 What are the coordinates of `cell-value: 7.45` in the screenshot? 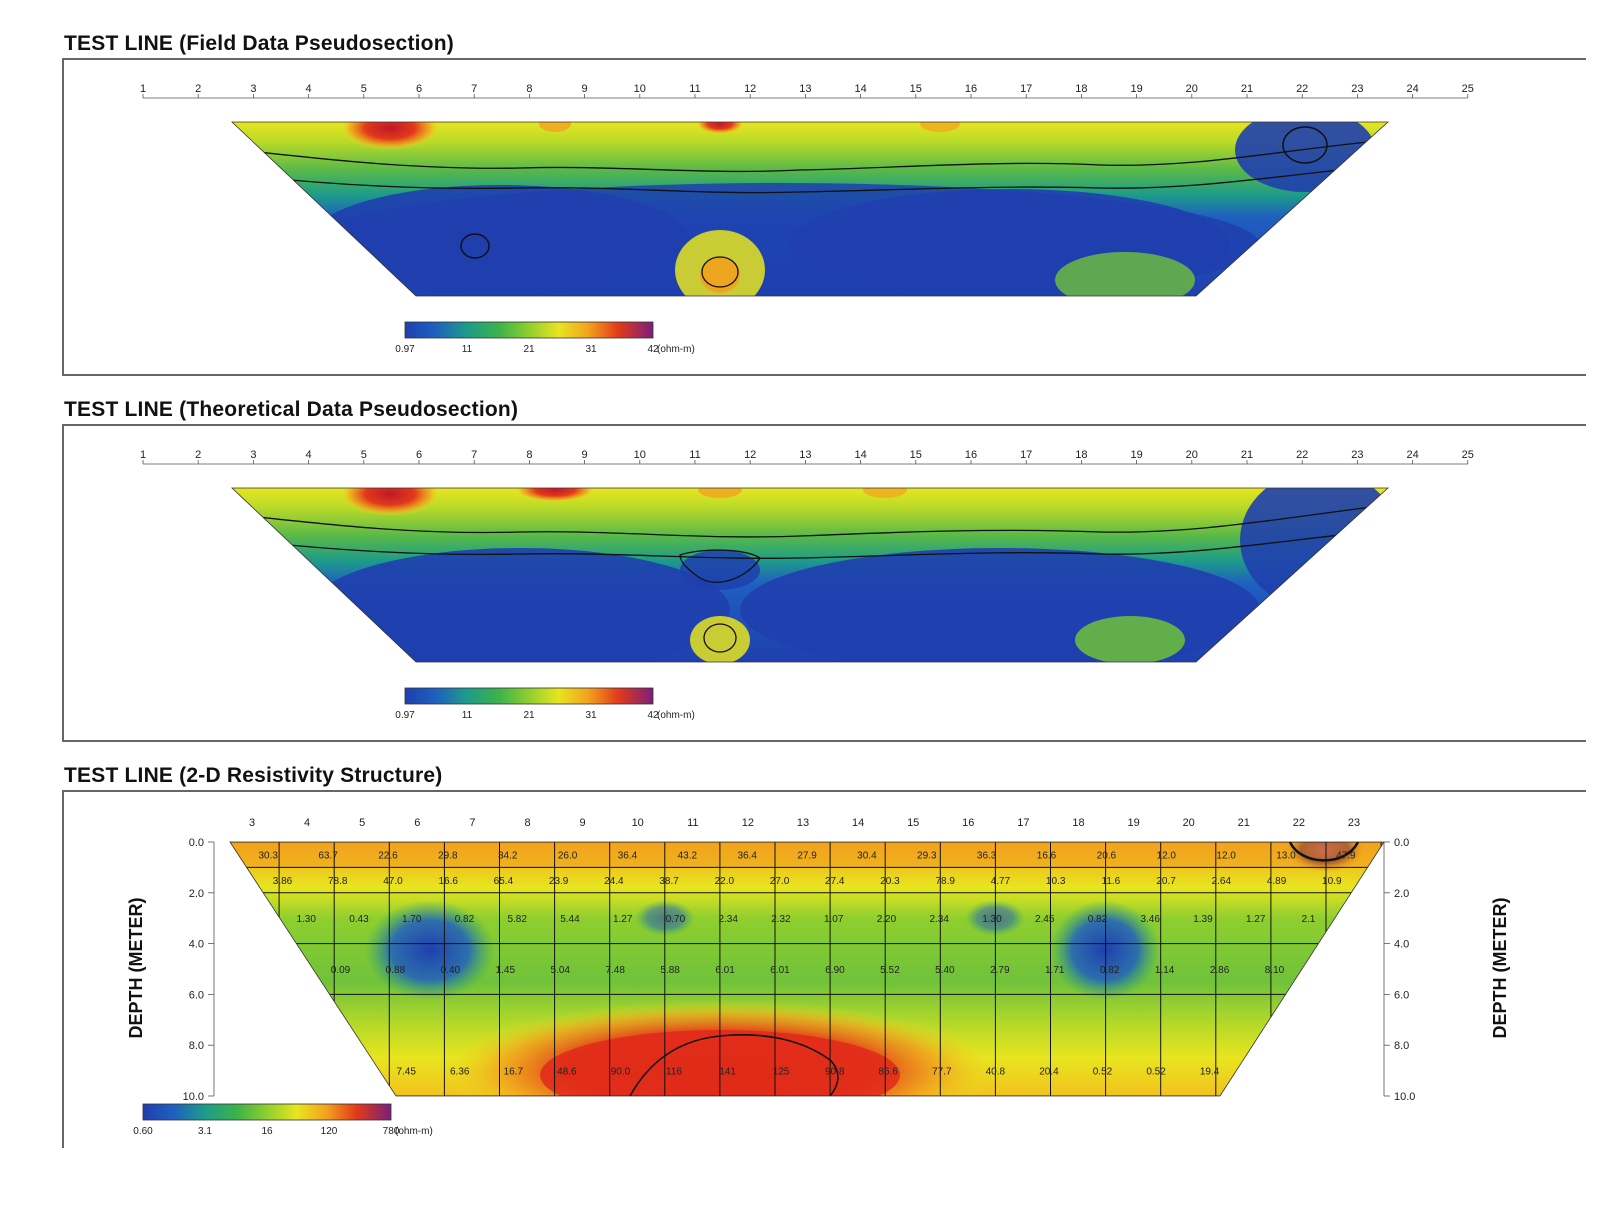 It's located at (406, 1072).